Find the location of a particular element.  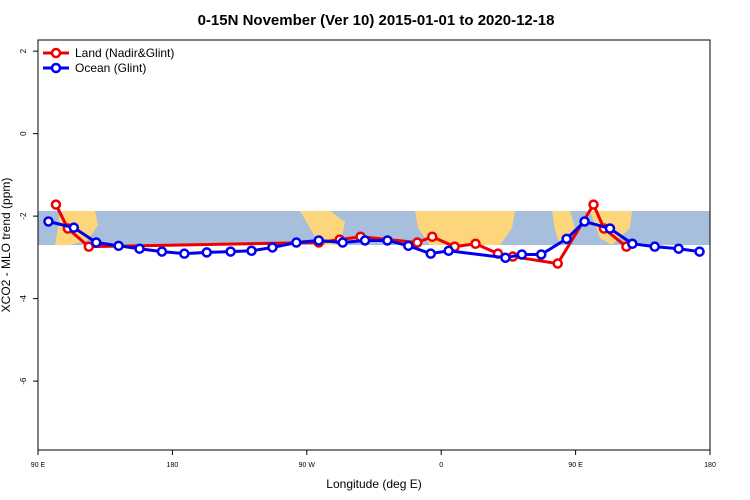

y-tick-label: 0 is located at coordinates (23, 133).